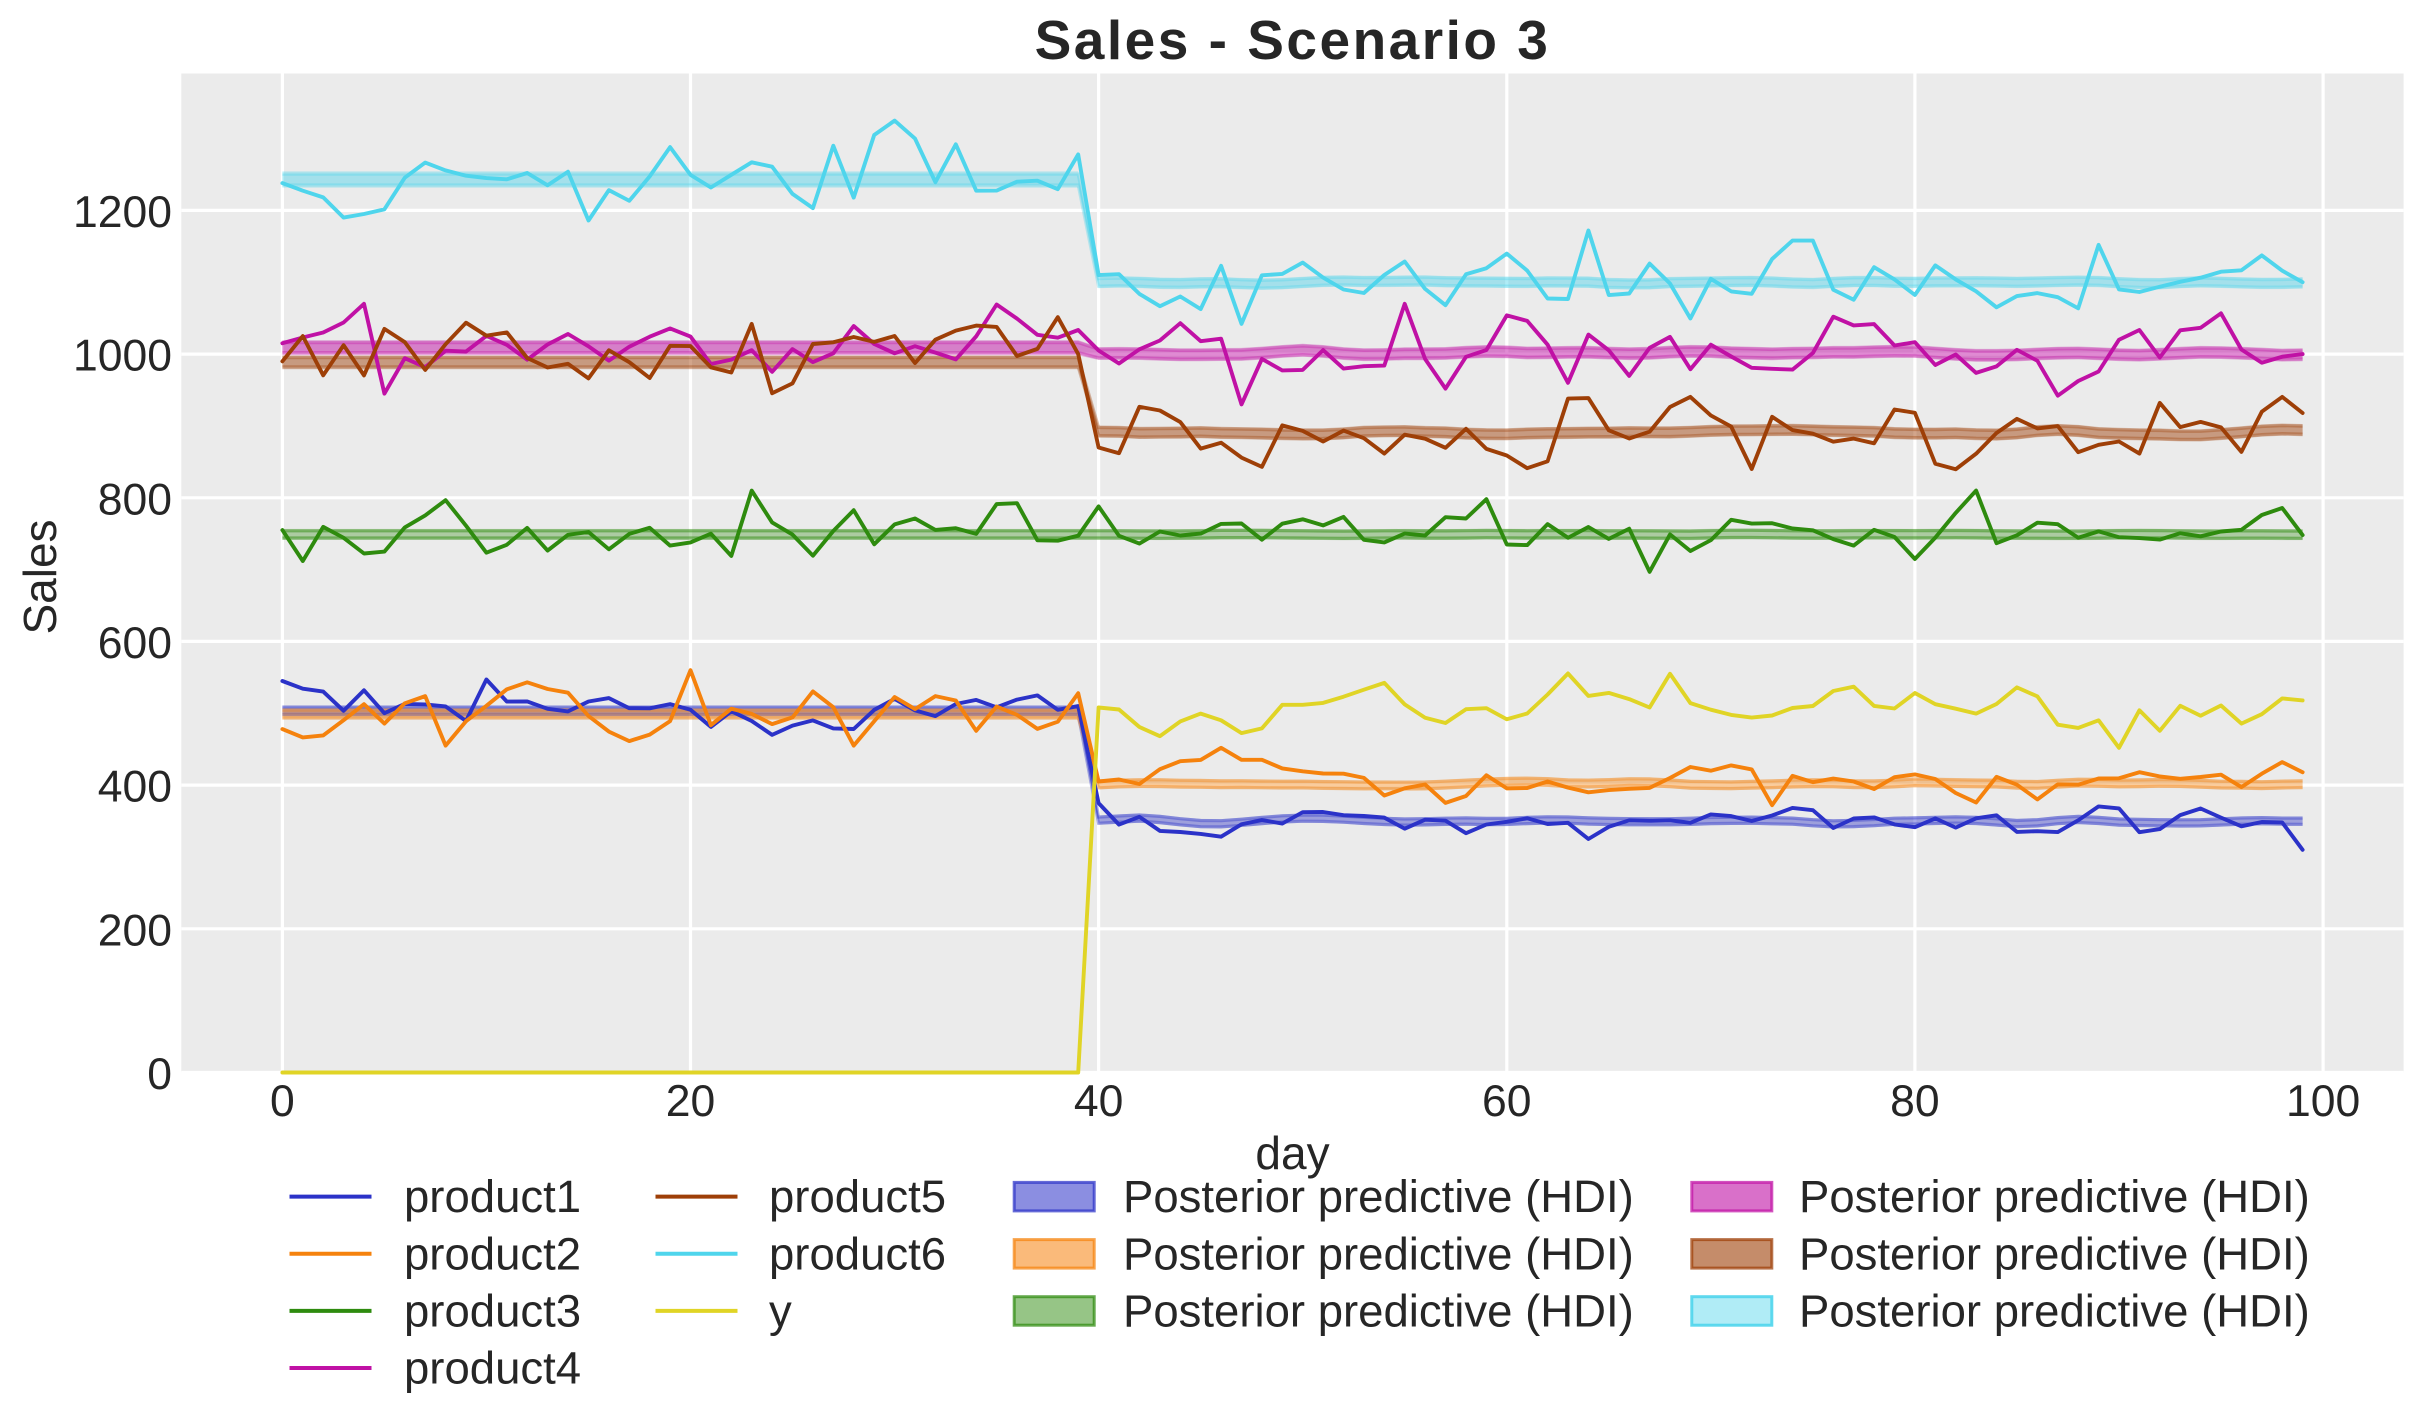  I want to click on svg-text: 20, so click(691, 1101).